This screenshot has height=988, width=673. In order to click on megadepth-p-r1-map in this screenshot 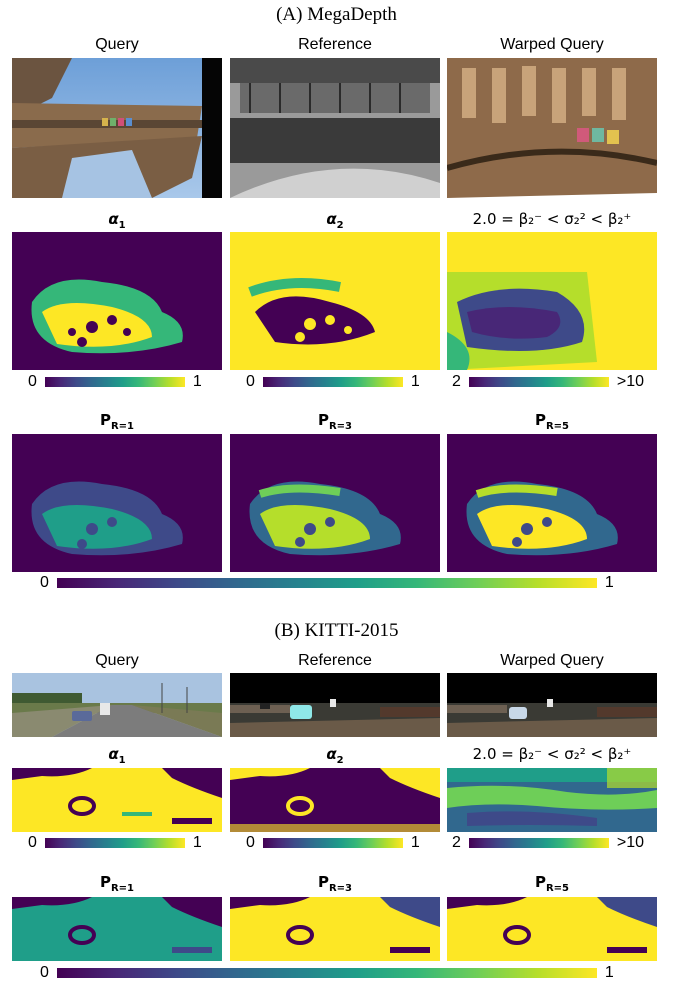, I will do `click(117, 503)`.